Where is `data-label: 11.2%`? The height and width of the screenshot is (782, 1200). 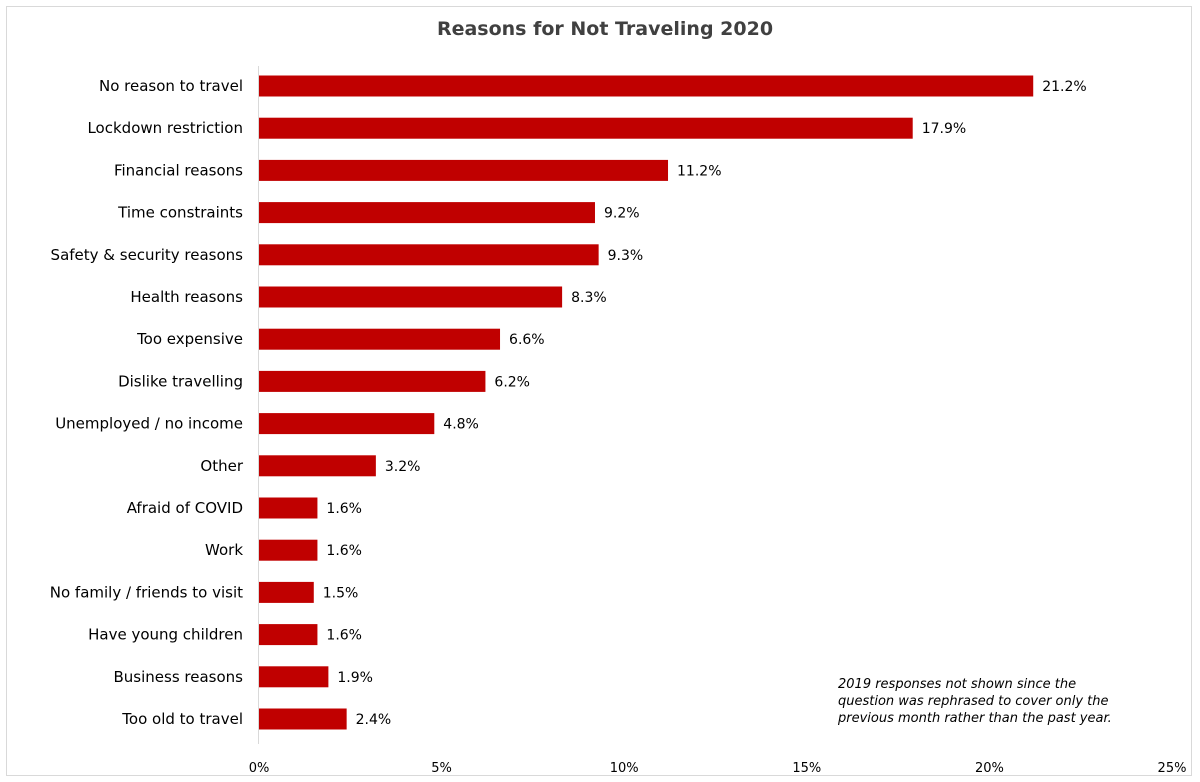
data-label: 11.2% is located at coordinates (699, 171).